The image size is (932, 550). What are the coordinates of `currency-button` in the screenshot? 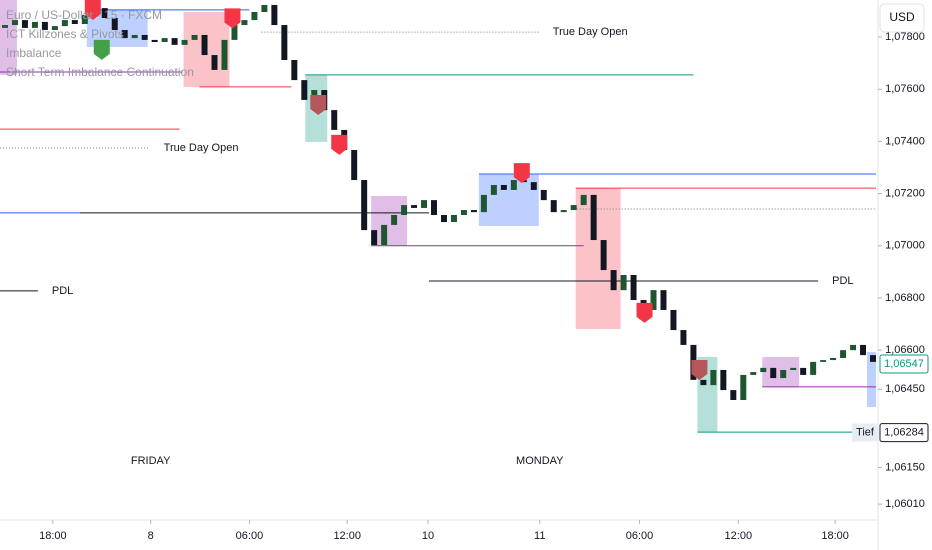 It's located at (902, 18).